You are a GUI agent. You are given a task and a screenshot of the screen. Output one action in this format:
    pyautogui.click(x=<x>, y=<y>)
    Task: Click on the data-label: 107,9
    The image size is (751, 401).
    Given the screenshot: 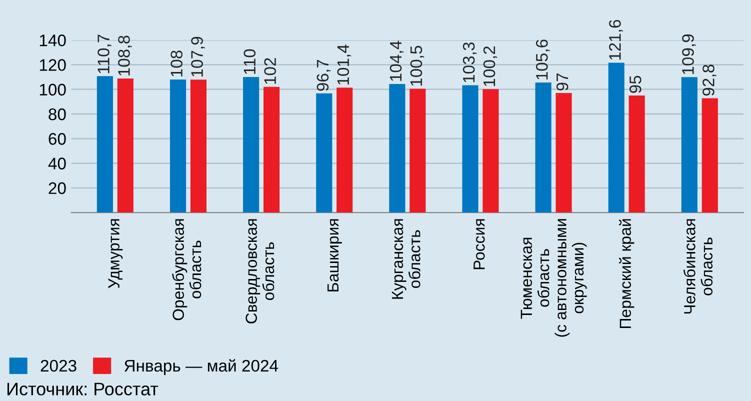 What is the action you would take?
    pyautogui.click(x=198, y=56)
    